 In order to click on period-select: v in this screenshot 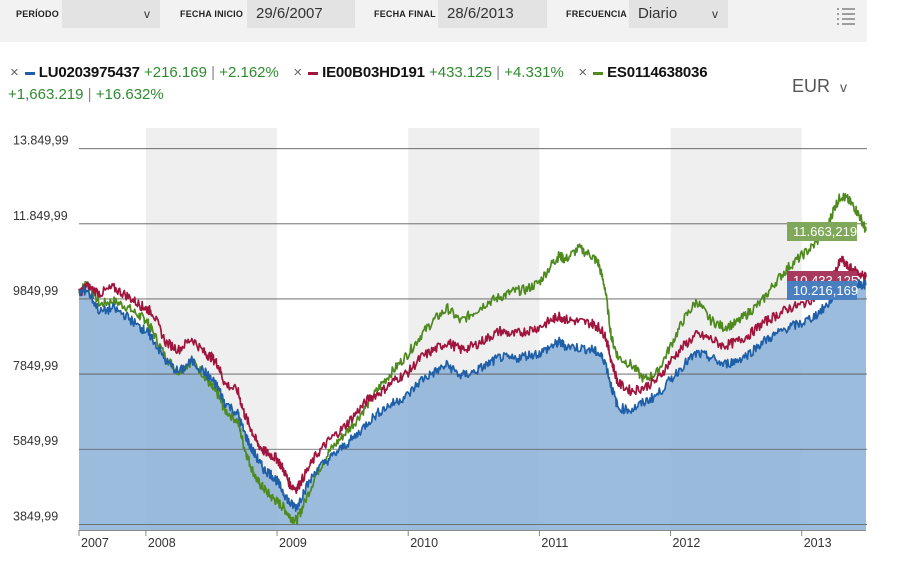, I will do `click(111, 14)`.